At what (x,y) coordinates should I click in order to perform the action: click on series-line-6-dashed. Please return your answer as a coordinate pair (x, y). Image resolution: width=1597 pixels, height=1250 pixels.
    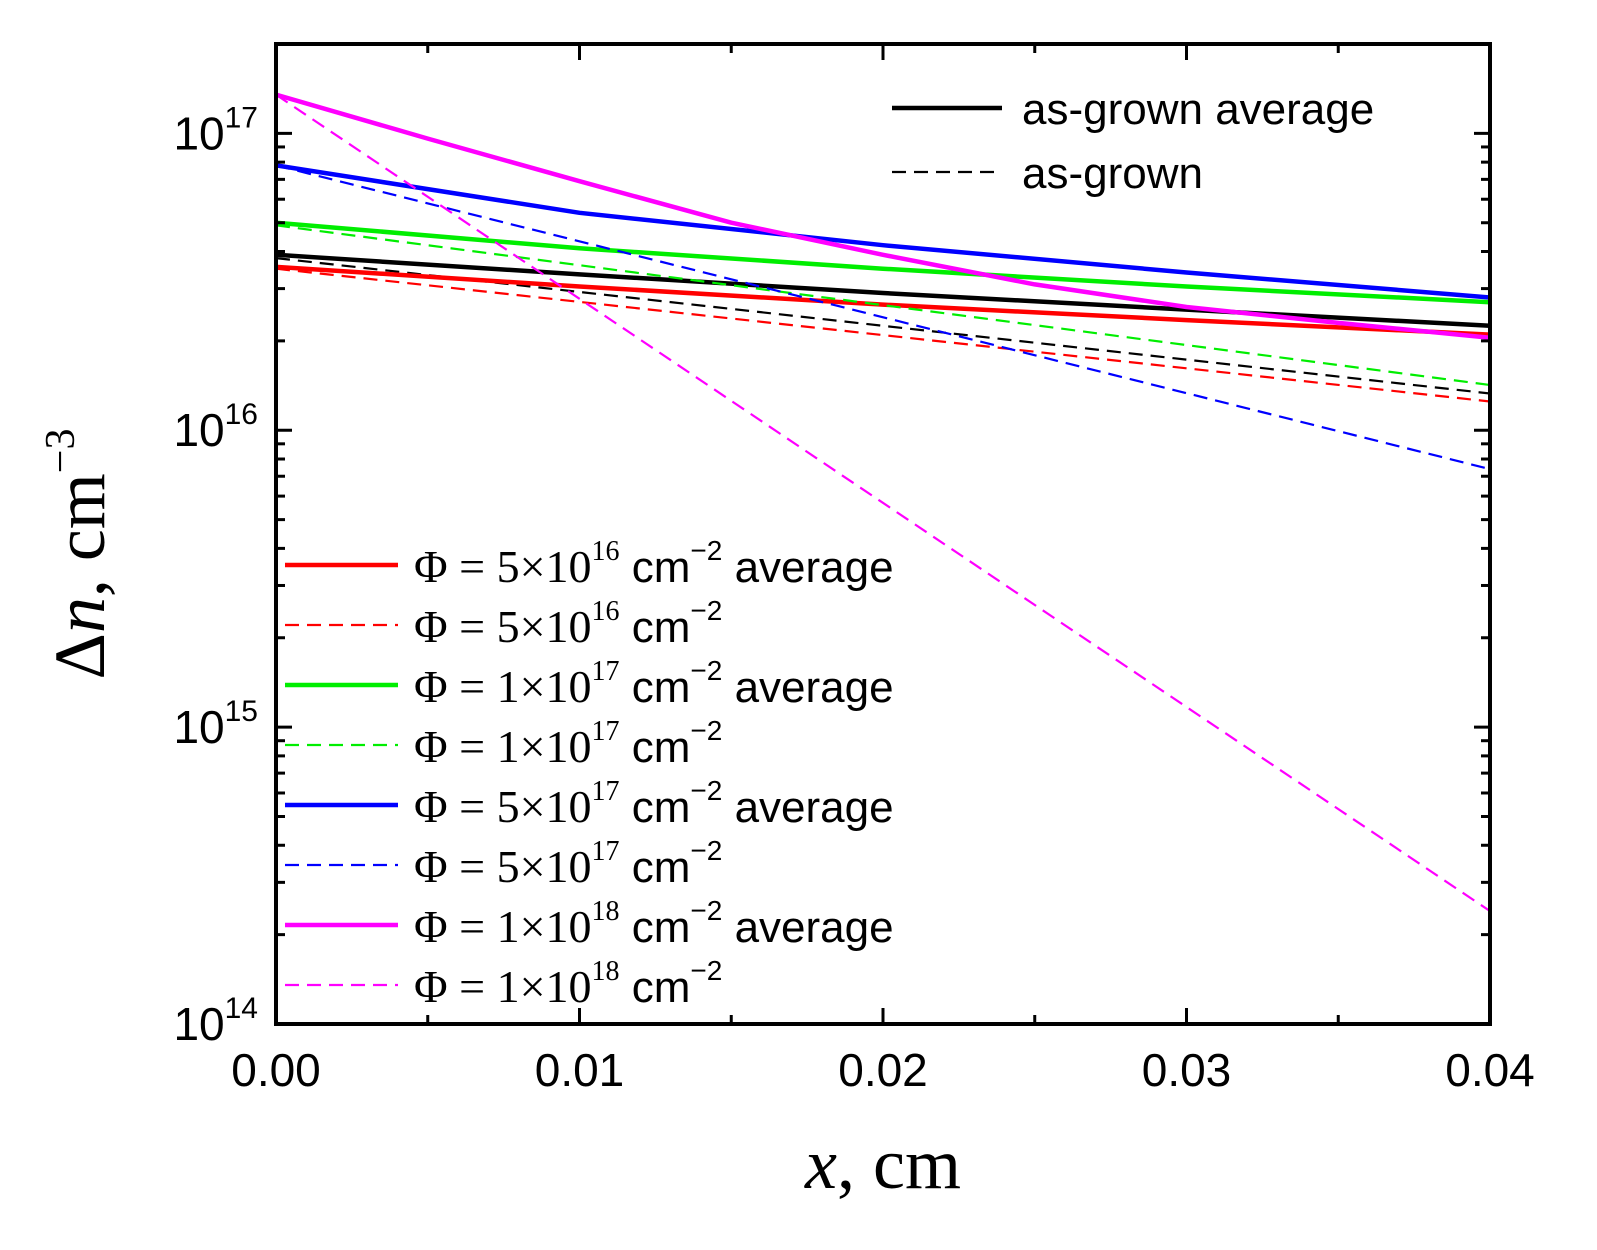
    Looking at the image, I should click on (883, 305).